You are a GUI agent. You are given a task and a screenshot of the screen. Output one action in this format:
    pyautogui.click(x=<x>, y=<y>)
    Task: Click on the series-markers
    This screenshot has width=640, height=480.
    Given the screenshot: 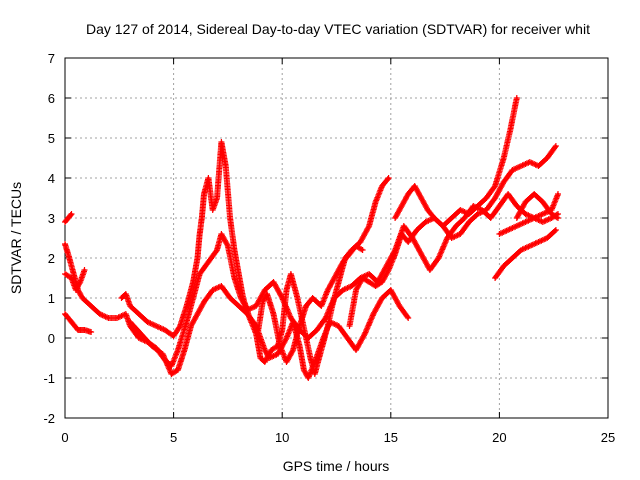 What is the action you would take?
    pyautogui.click(x=78, y=323)
    